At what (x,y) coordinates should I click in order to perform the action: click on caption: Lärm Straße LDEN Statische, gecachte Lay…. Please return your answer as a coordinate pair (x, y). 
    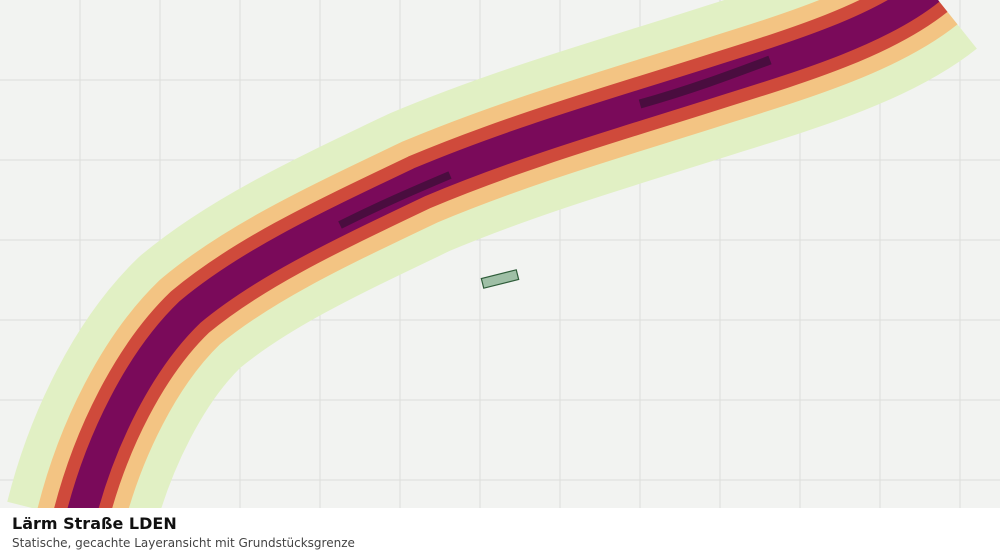
    Looking at the image, I should click on (500, 534).